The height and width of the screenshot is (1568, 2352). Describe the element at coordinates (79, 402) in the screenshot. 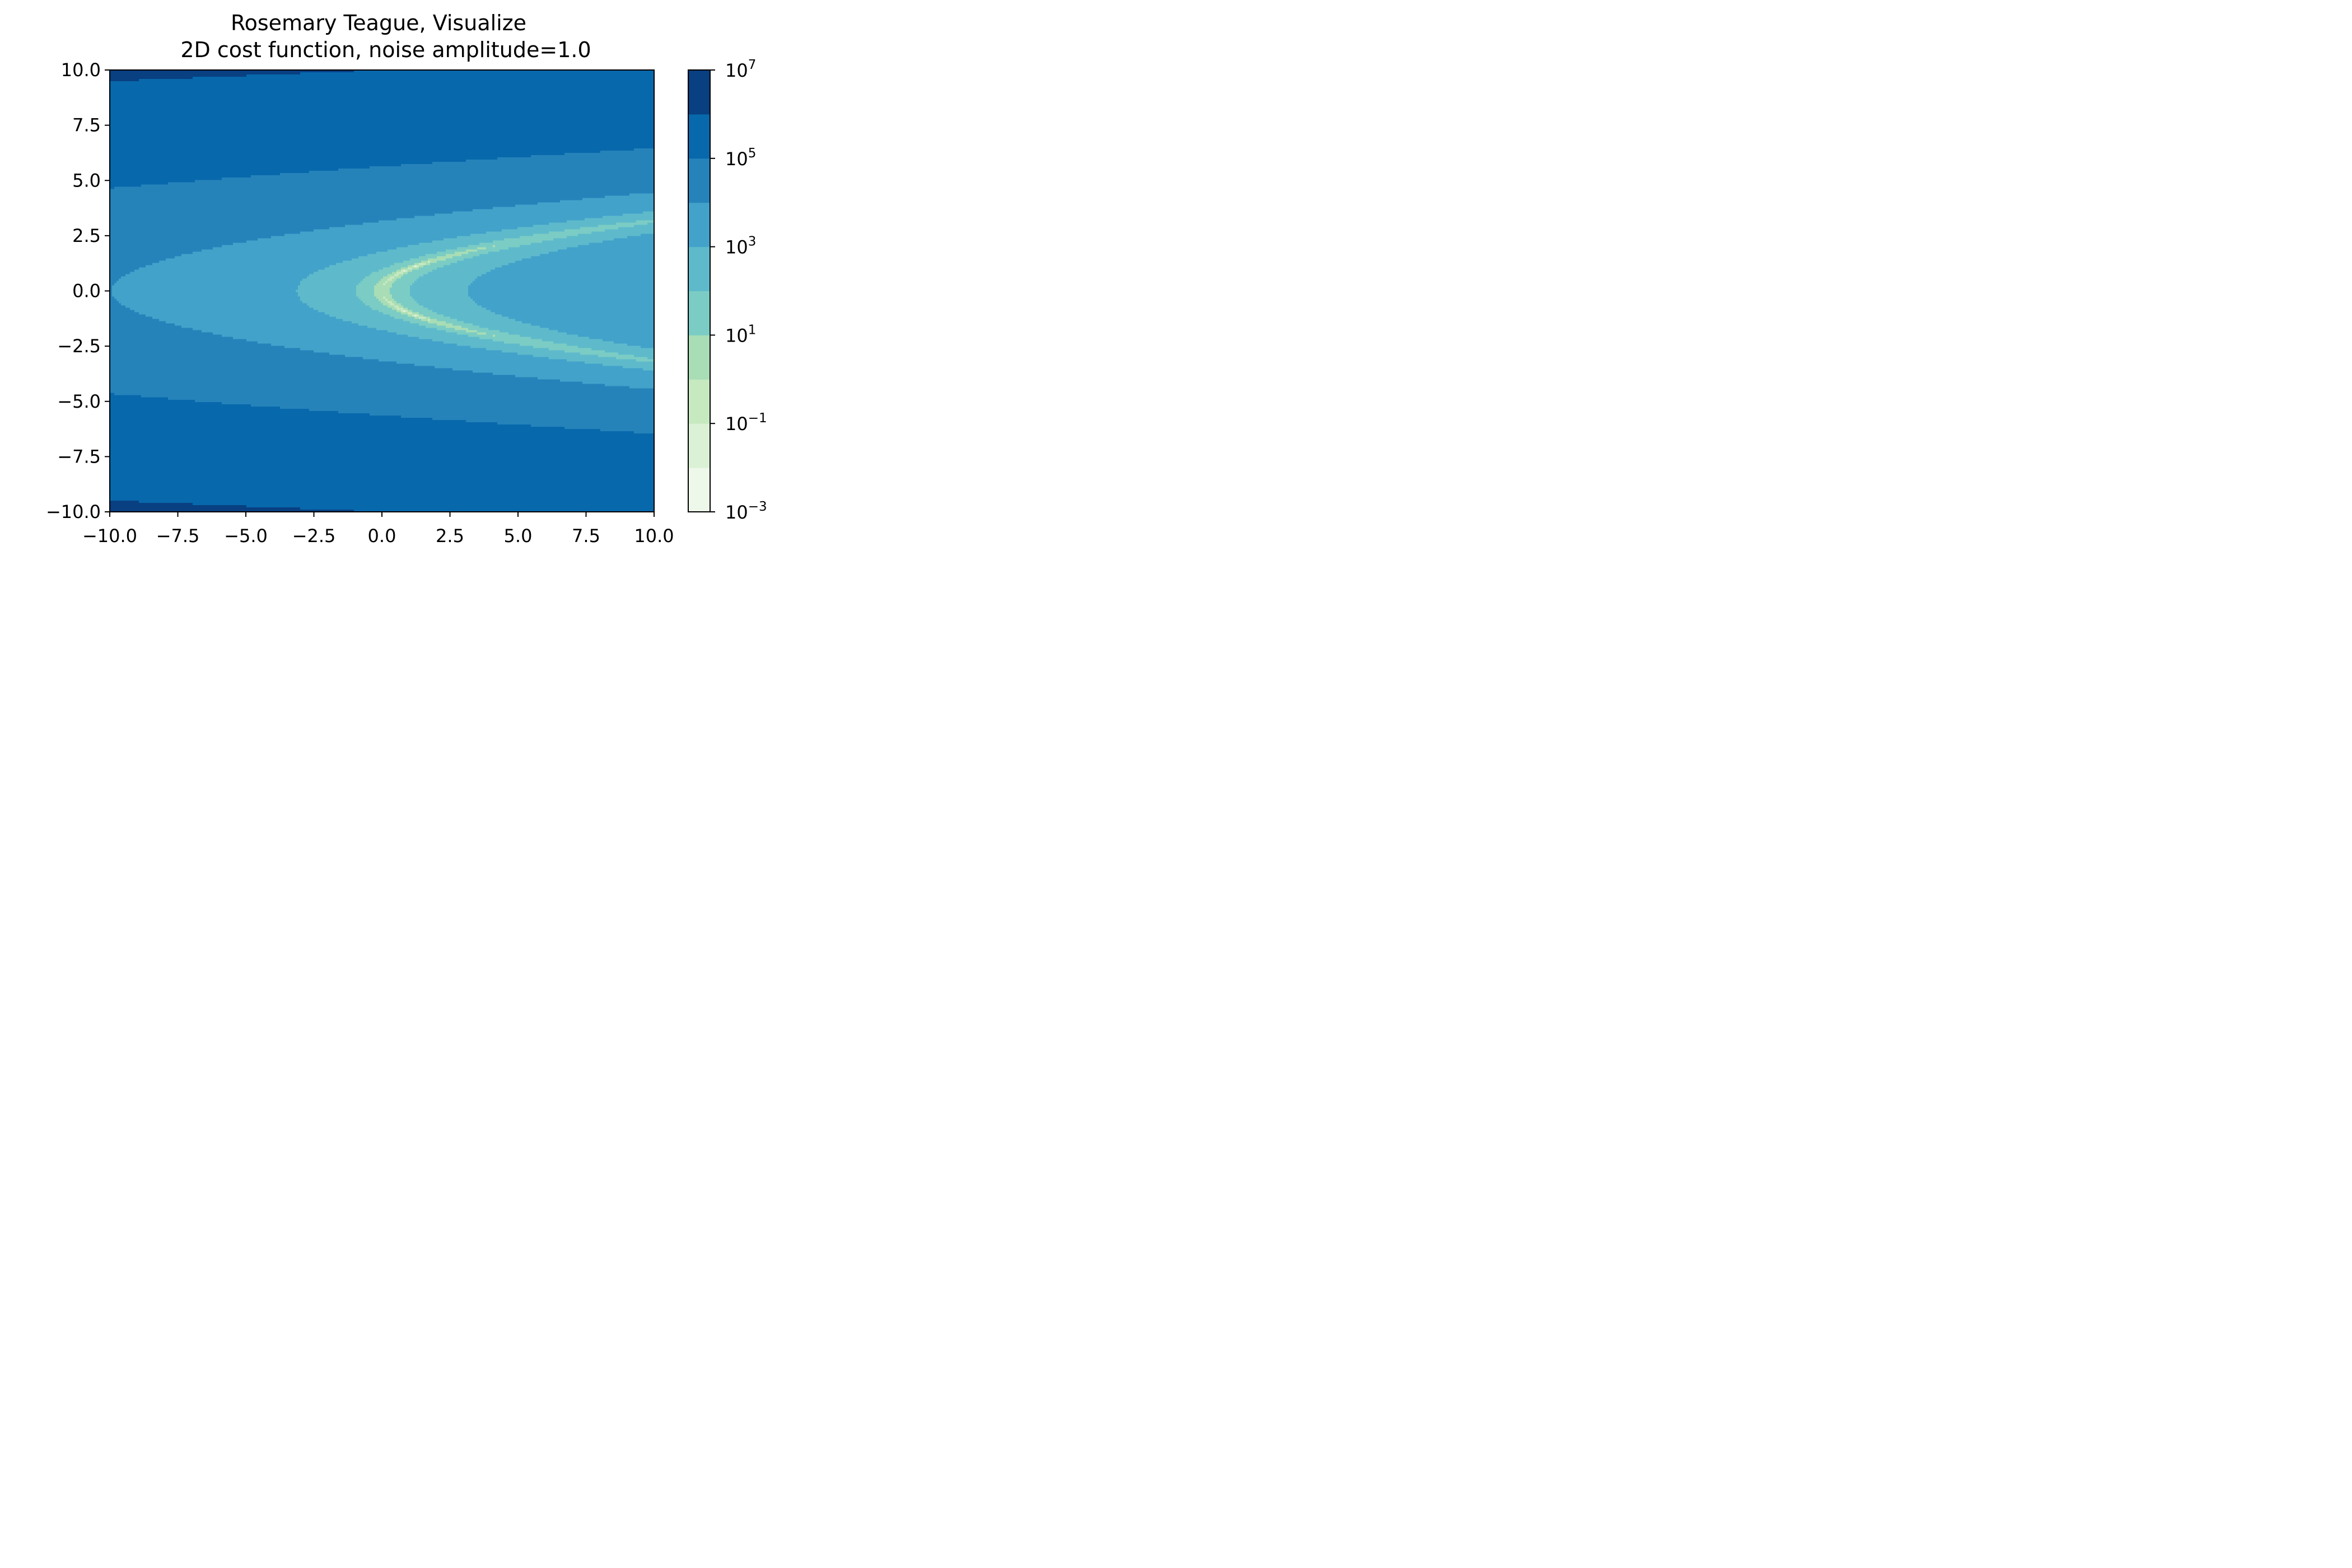

I see `y-tick-label: −5.0` at that location.